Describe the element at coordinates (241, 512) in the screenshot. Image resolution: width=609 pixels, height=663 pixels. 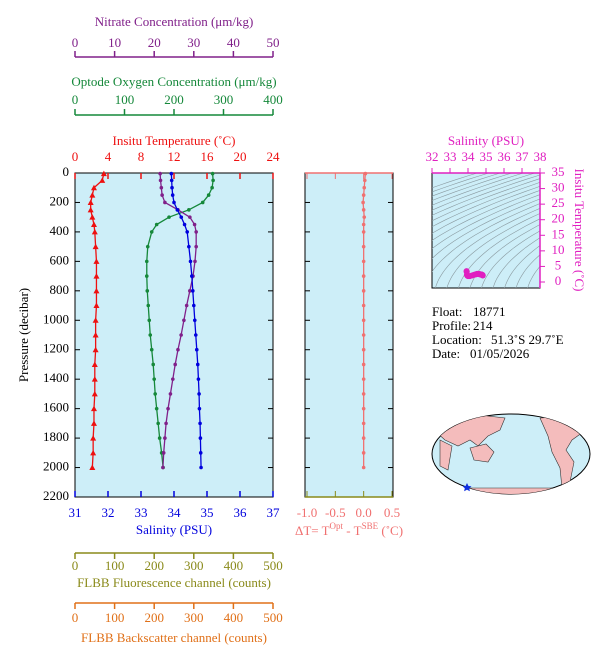
I see `x-tick-label: 36` at that location.